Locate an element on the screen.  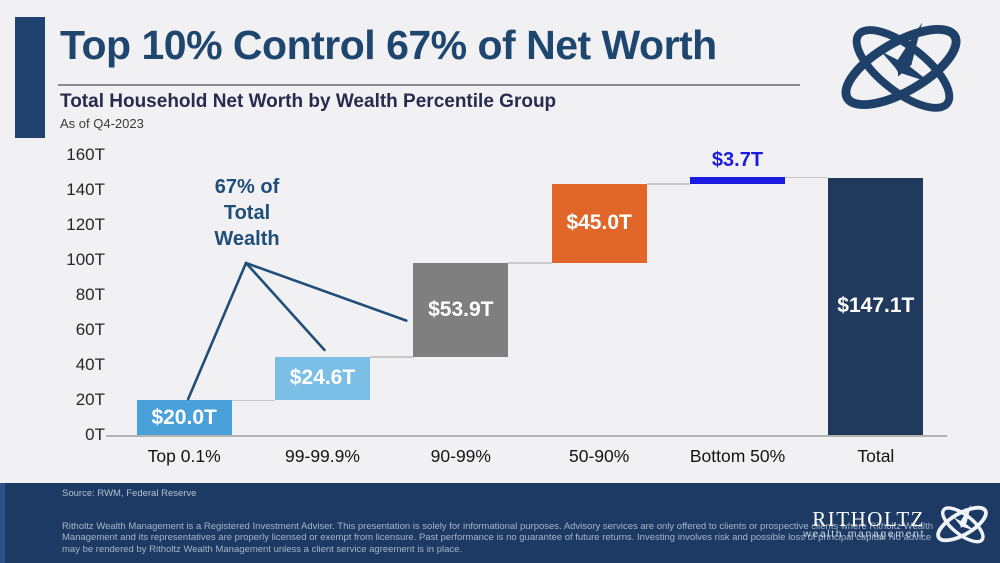
brand-tagline: wealth management is located at coordinates (864, 533).